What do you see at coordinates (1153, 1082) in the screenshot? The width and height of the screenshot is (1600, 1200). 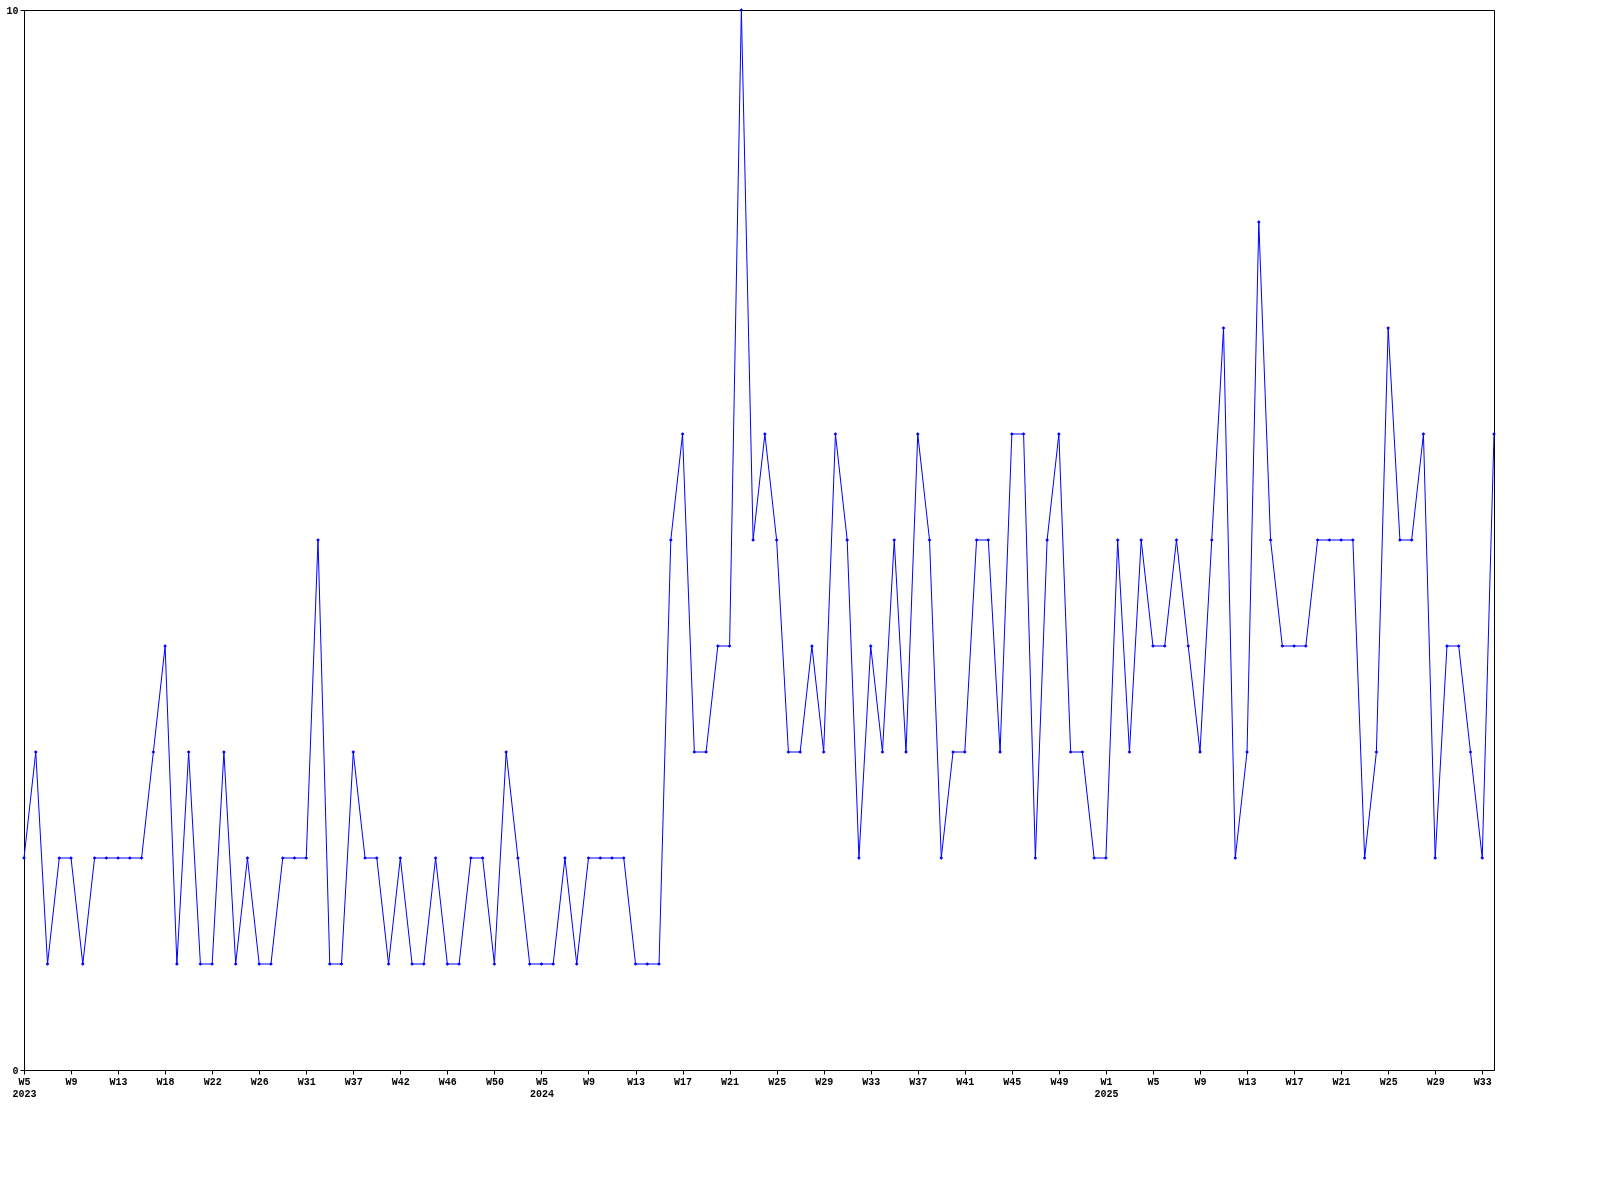 I see `x-tick-label: W5` at bounding box center [1153, 1082].